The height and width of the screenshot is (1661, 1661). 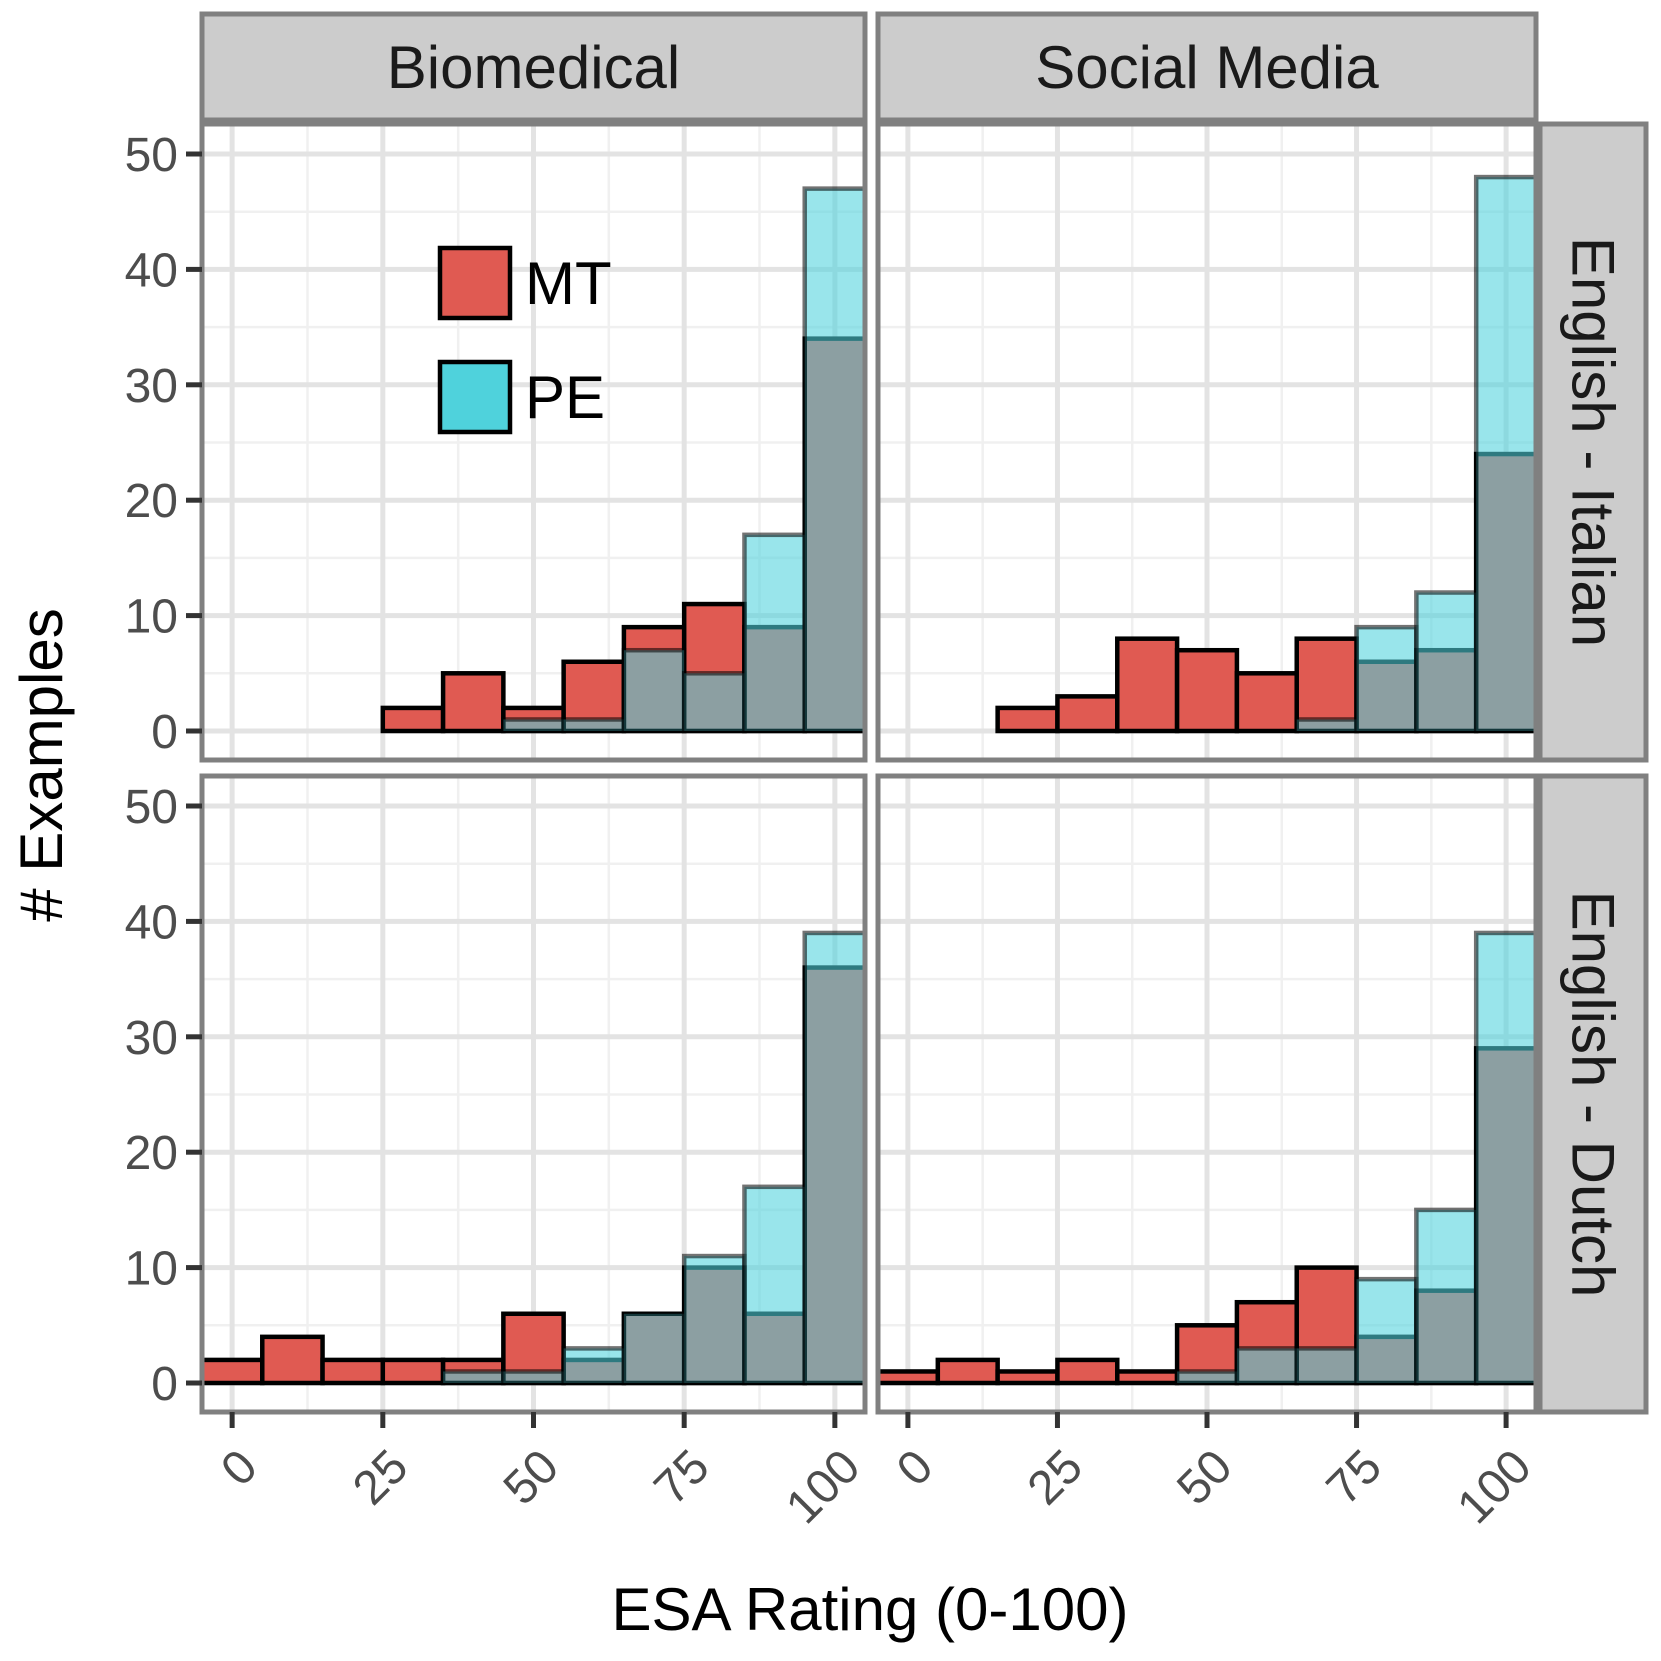 I want to click on strip-label-social-media: Social Media, so click(x=1207, y=67).